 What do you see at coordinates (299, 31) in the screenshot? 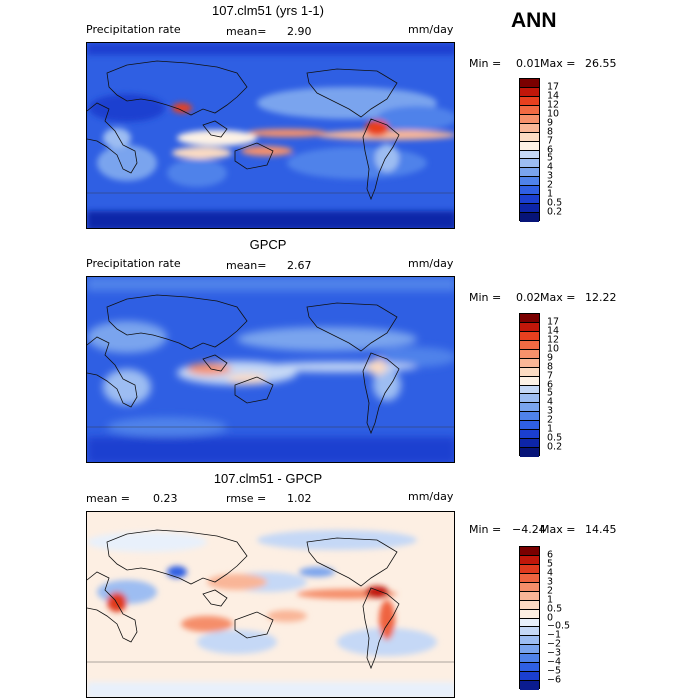
I see `mean-value: 2.90` at bounding box center [299, 31].